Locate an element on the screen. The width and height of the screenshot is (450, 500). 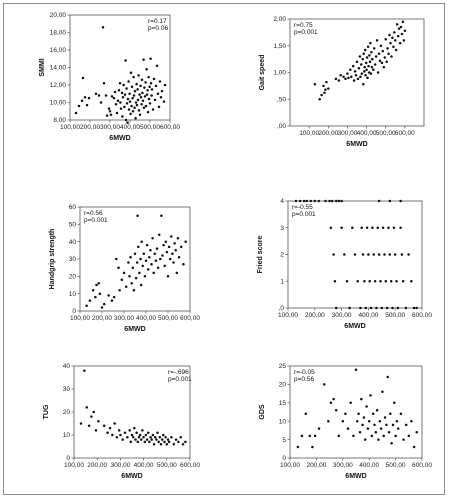
y-tick-label: 0 is located at coordinates (68, 458).